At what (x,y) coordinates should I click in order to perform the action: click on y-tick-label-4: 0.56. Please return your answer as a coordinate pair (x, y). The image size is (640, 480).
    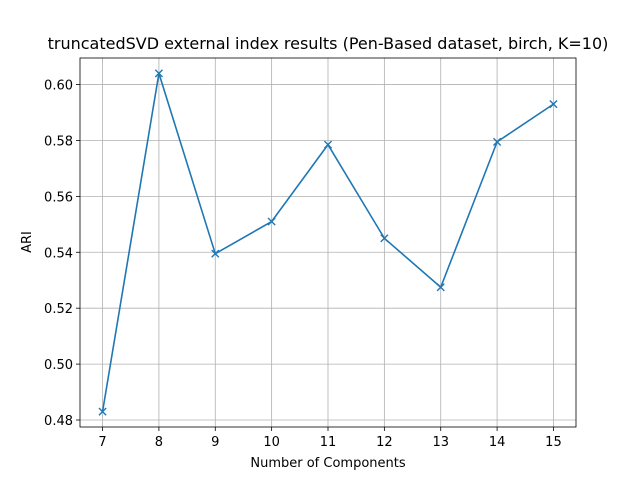
    Looking at the image, I should click on (58, 197).